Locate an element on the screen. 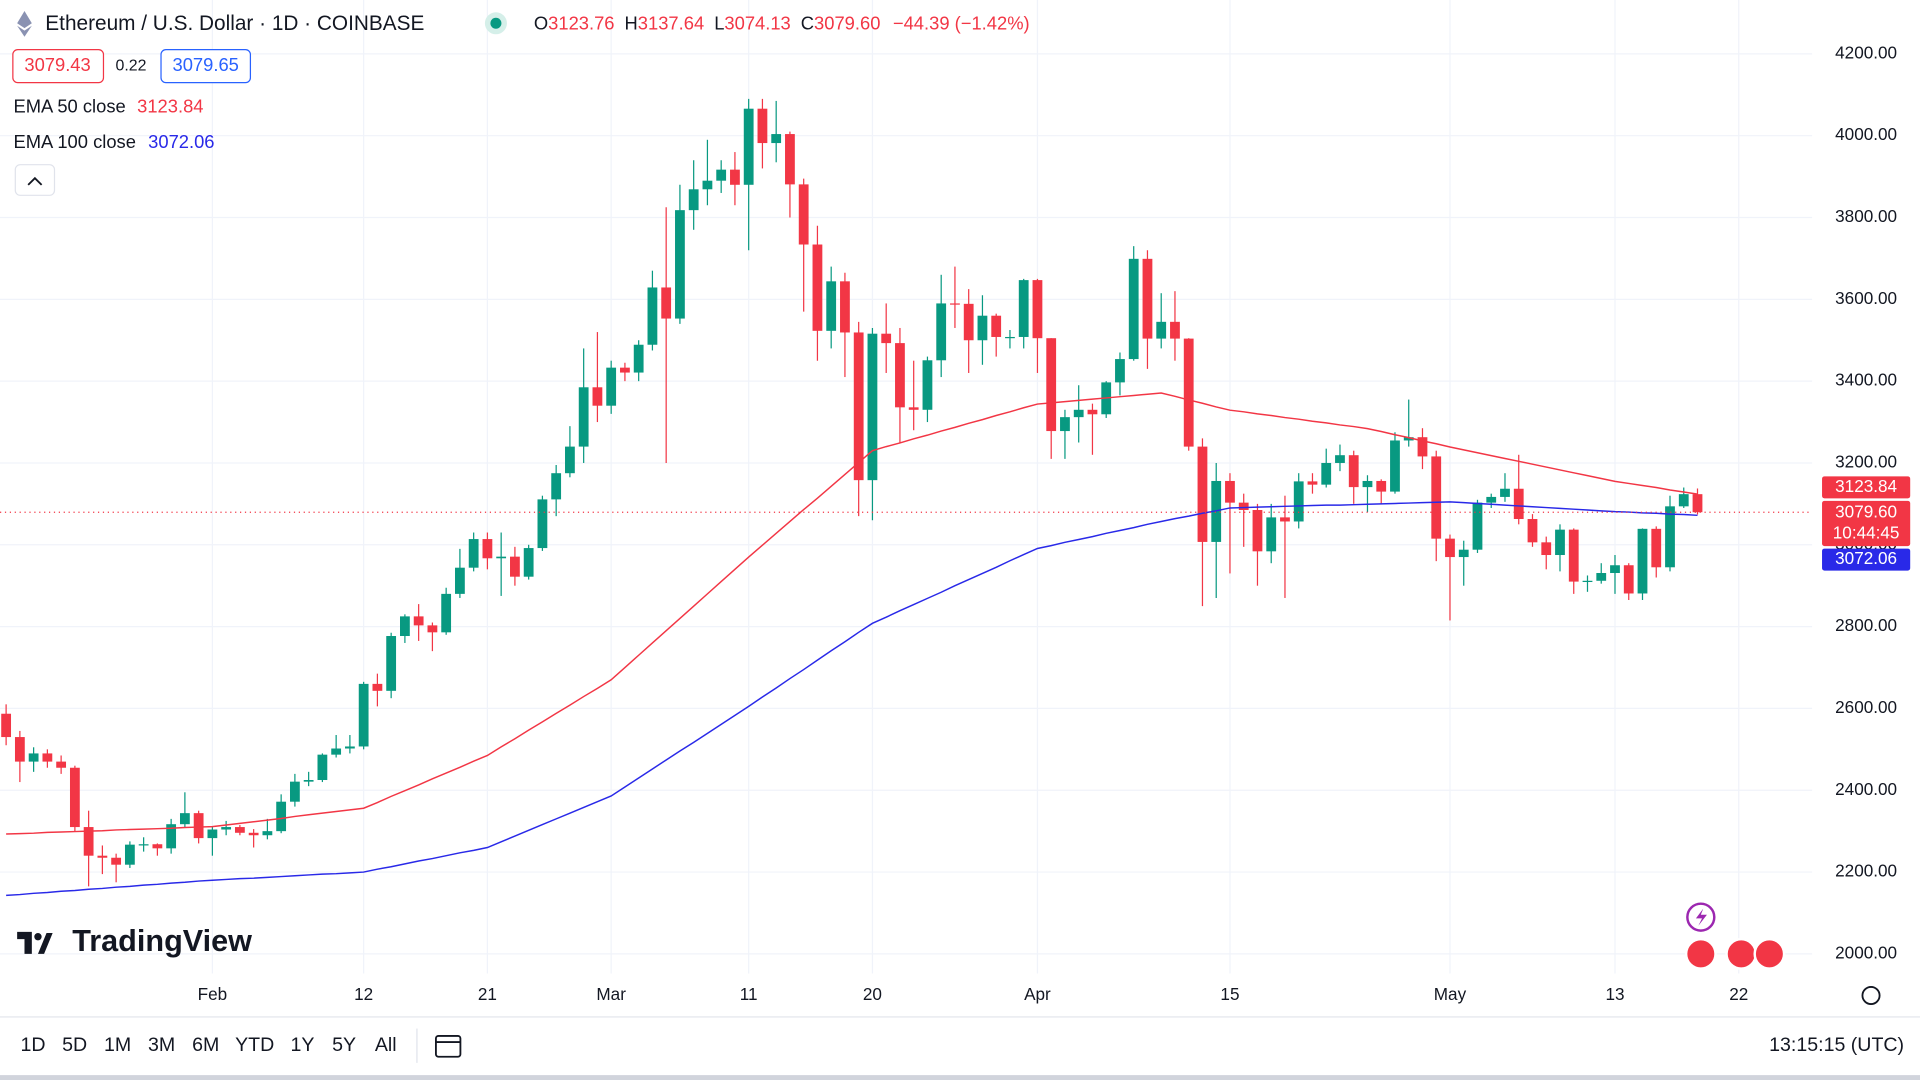 This screenshot has width=1920, height=1080. spread: 0.22 is located at coordinates (131, 65).